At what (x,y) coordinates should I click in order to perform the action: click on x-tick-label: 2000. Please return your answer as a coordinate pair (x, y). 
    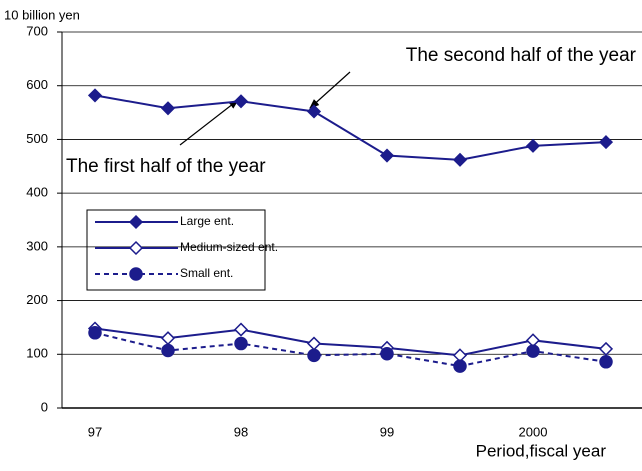
    Looking at the image, I should click on (533, 431).